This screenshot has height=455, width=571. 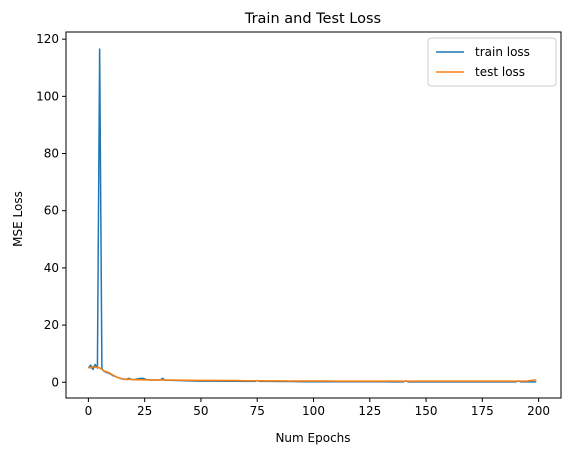 What do you see at coordinates (500, 72) in the screenshot?
I see `legend-label: test loss` at bounding box center [500, 72].